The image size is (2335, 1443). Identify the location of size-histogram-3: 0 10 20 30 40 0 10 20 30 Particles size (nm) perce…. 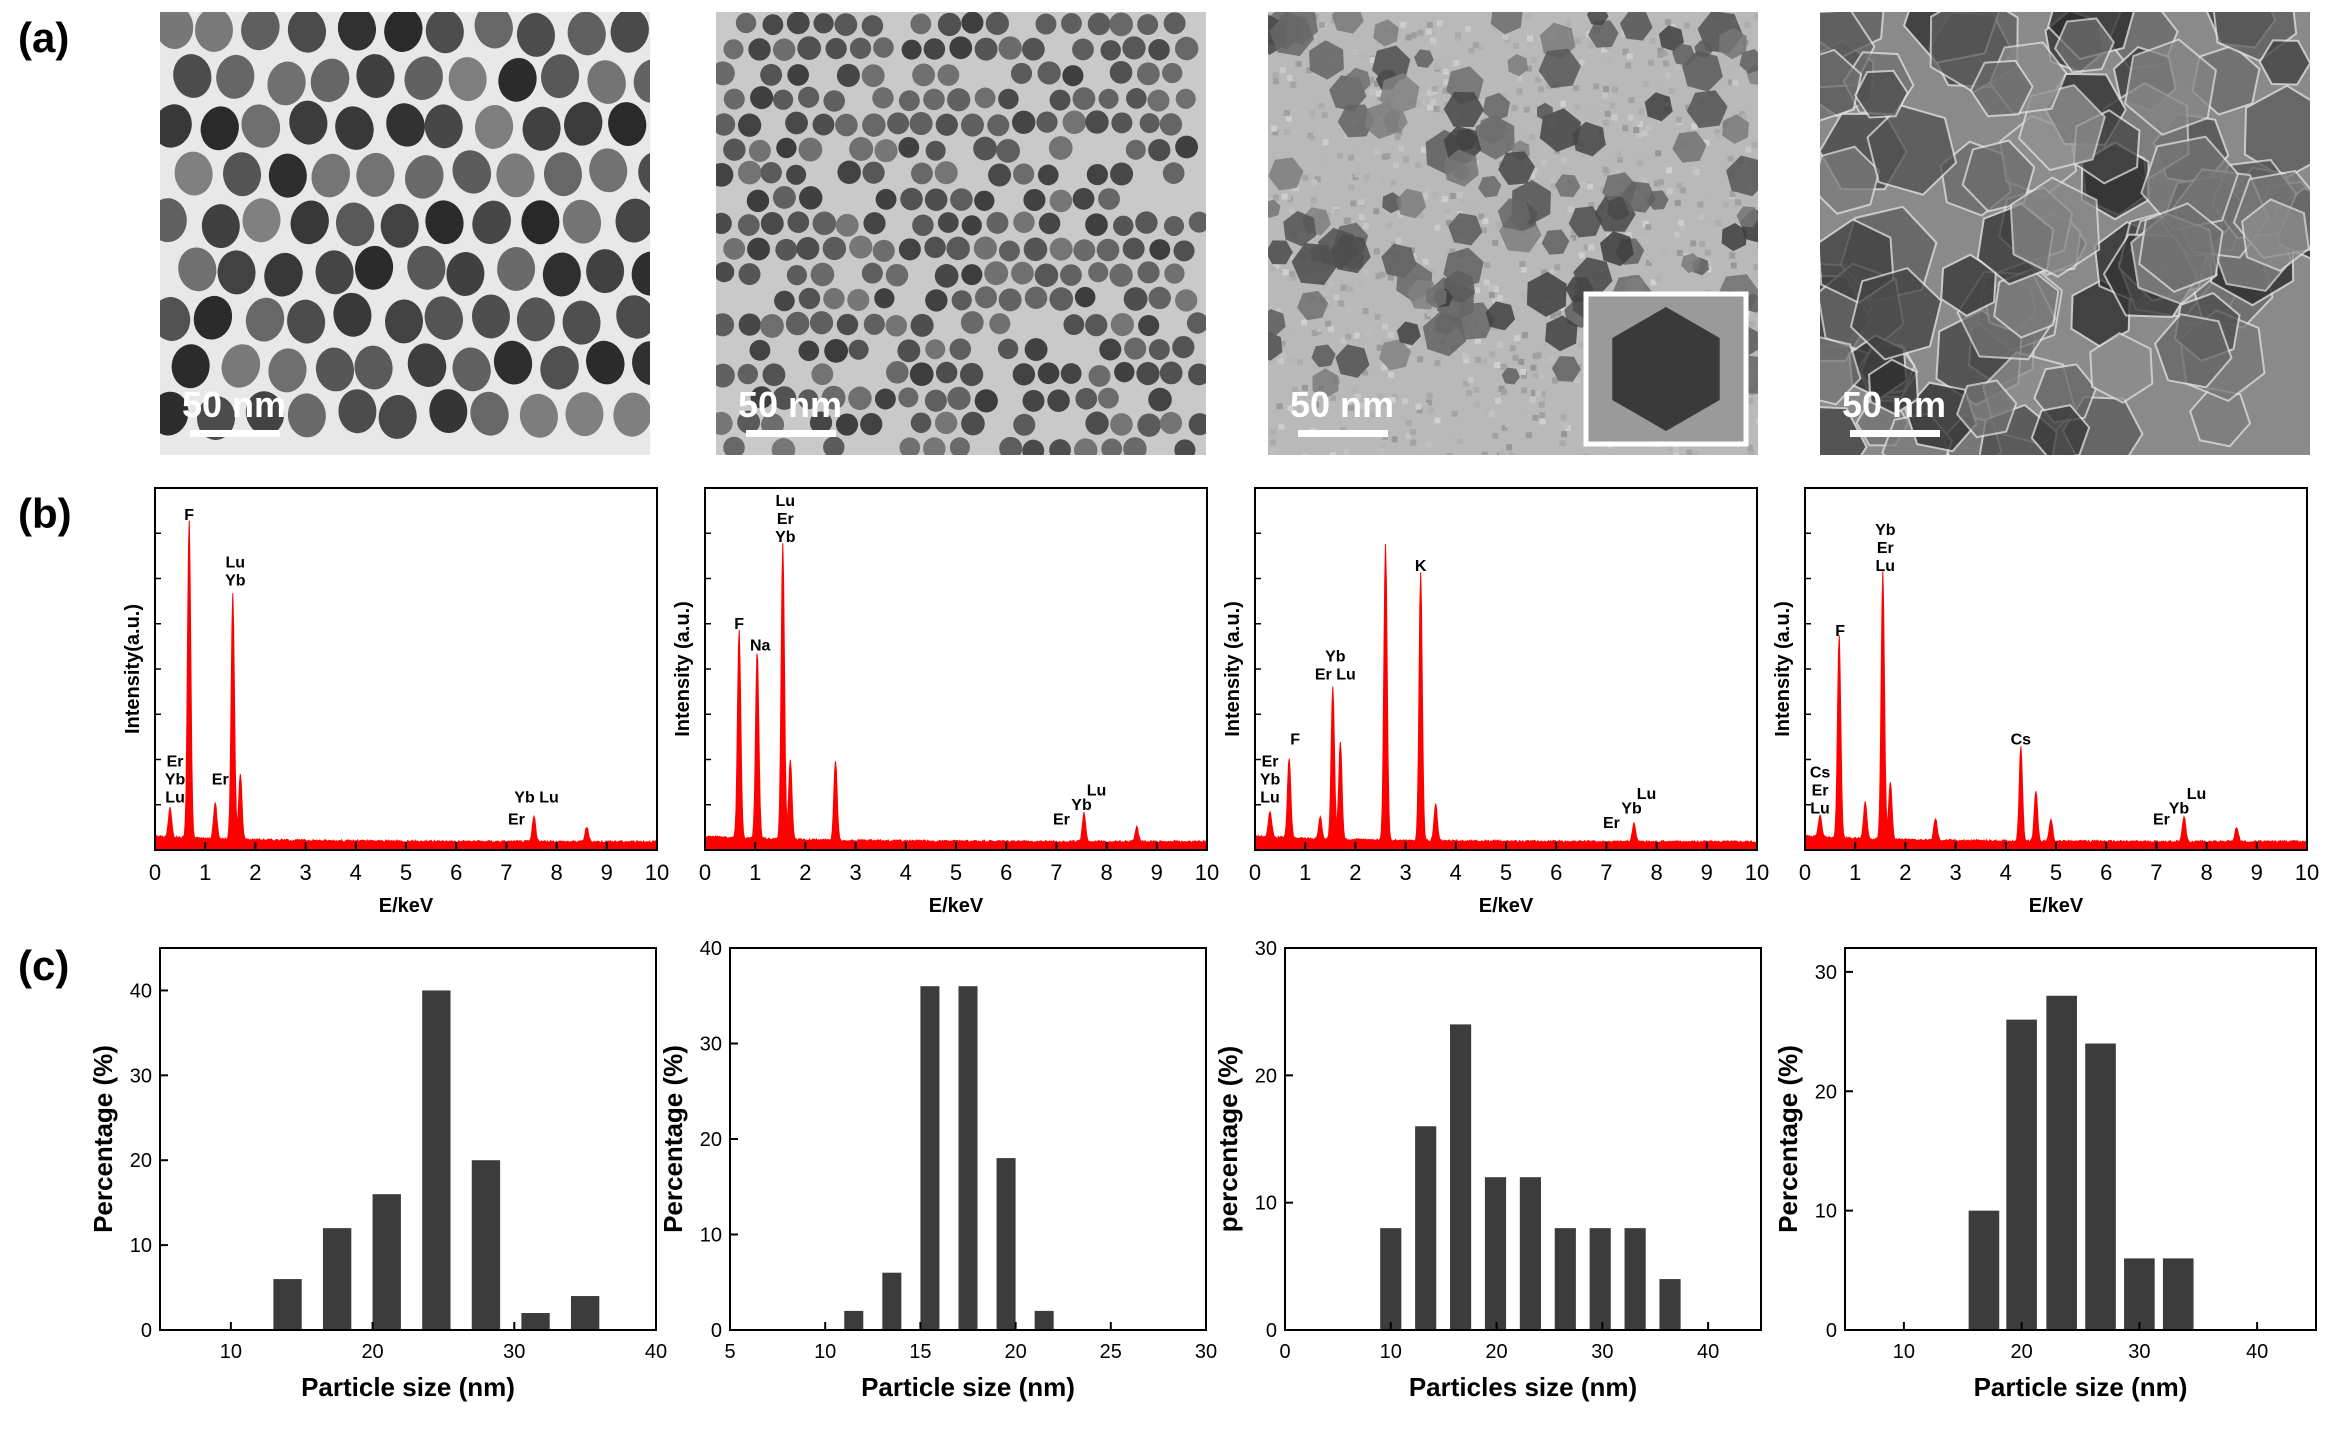
(1485, 1189).